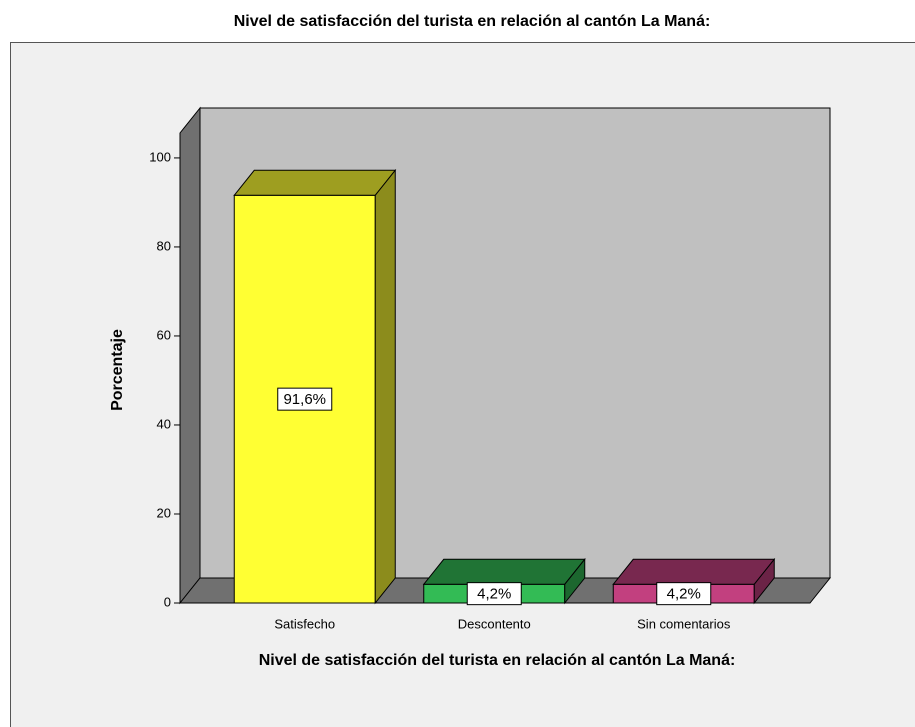 Image resolution: width=915 pixels, height=727 pixels. What do you see at coordinates (164, 245) in the screenshot?
I see `y-tick-label: 80` at bounding box center [164, 245].